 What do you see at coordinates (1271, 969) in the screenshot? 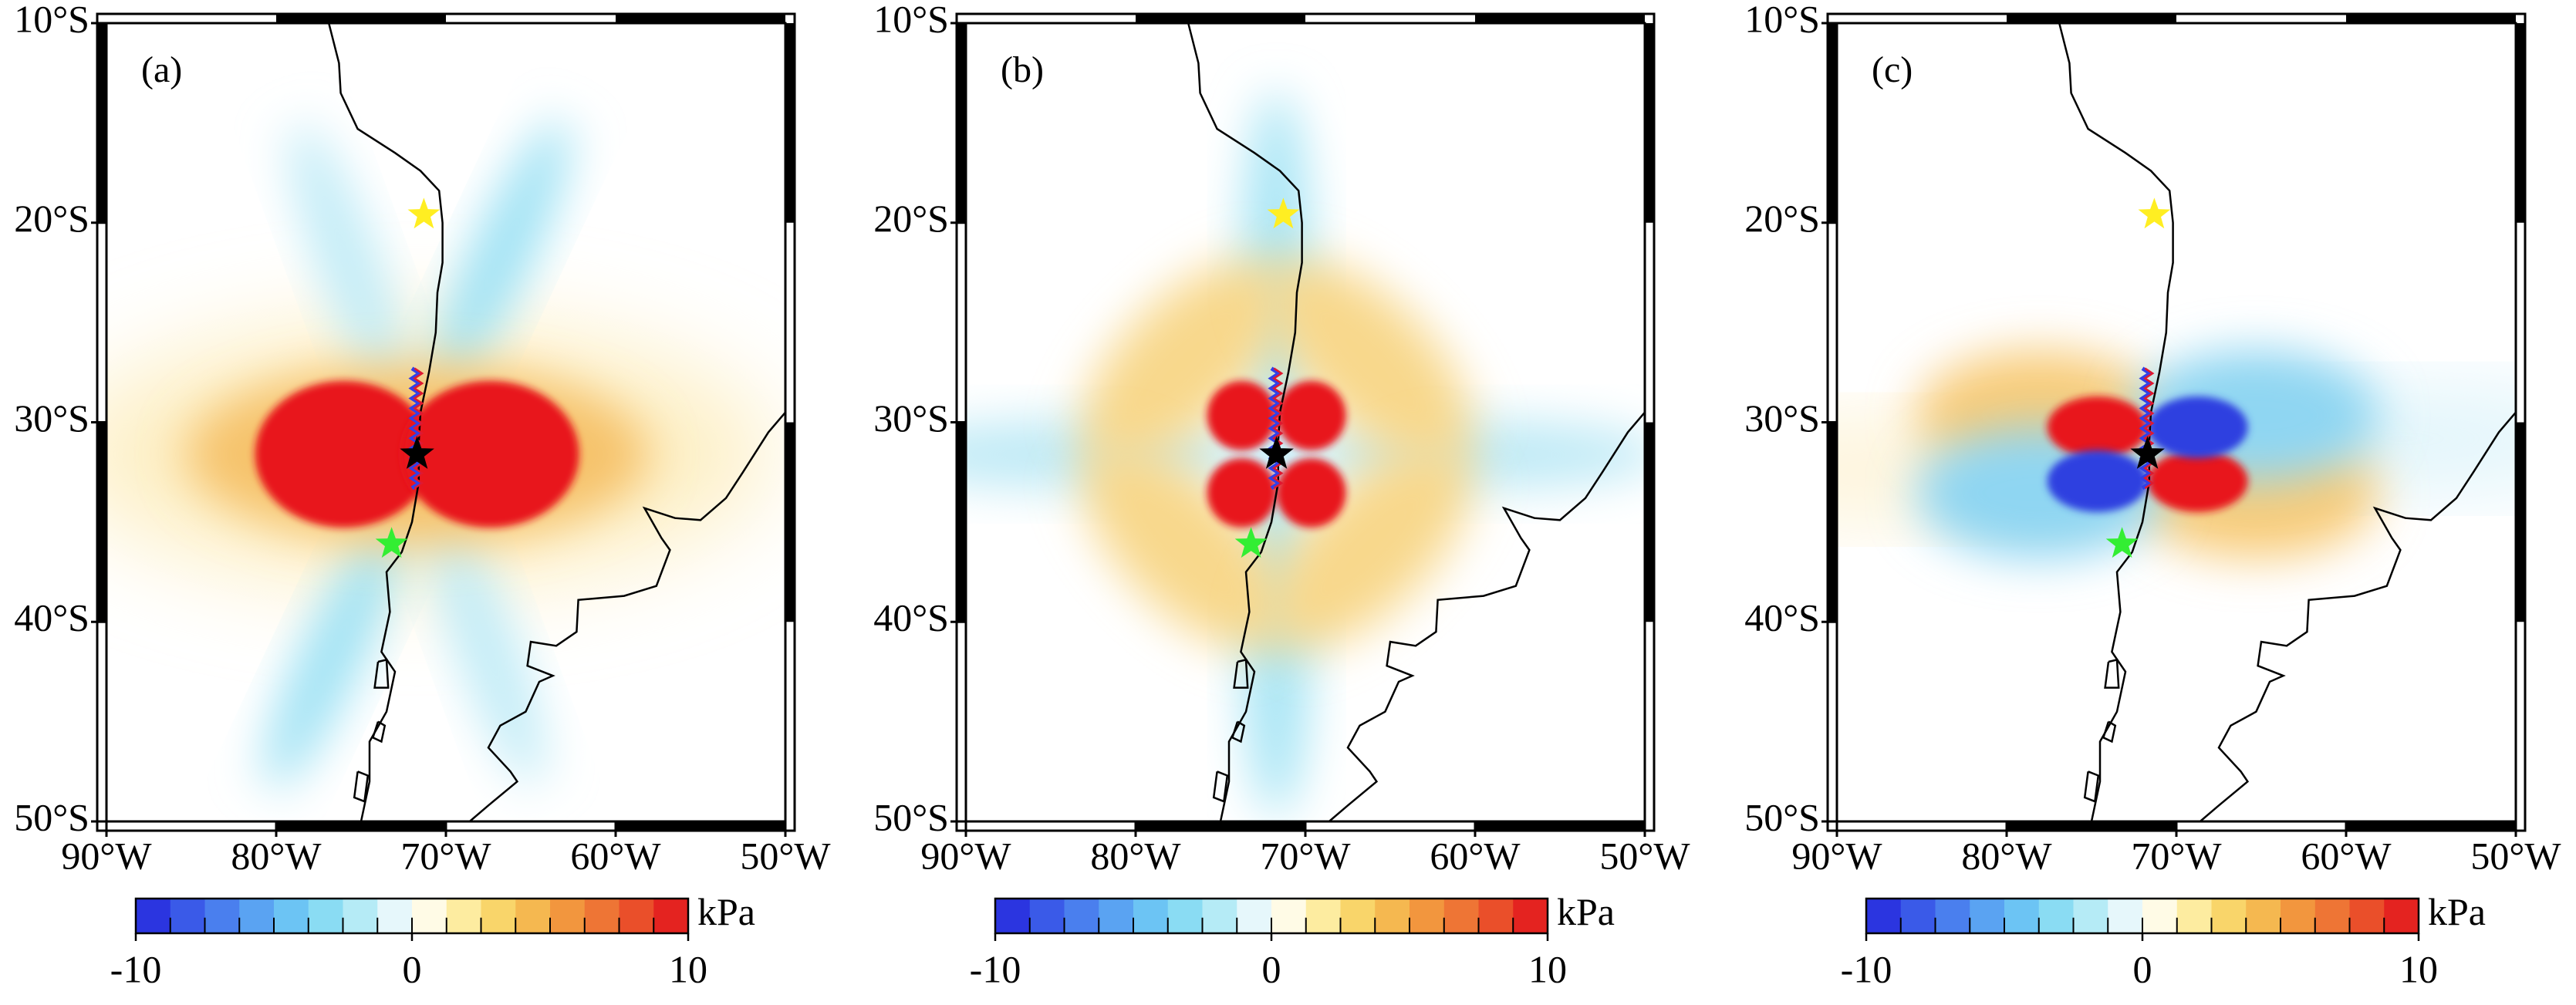
I see `colorbar-tick-label: 0` at bounding box center [1271, 969].